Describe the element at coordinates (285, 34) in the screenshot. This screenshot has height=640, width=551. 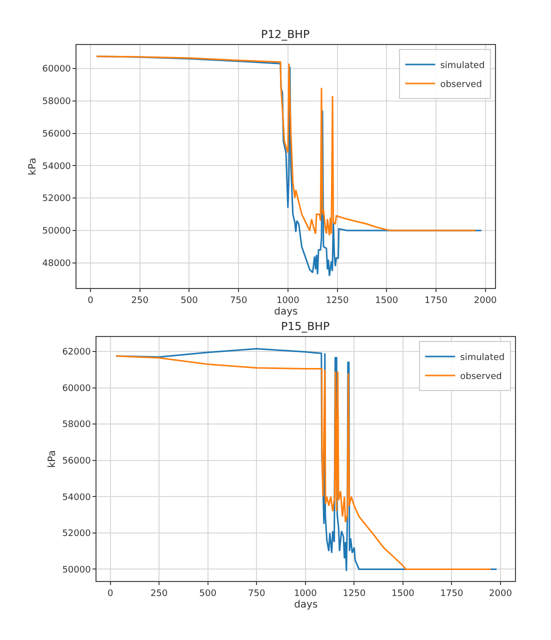
I see `chart-title: P12_BHP` at that location.